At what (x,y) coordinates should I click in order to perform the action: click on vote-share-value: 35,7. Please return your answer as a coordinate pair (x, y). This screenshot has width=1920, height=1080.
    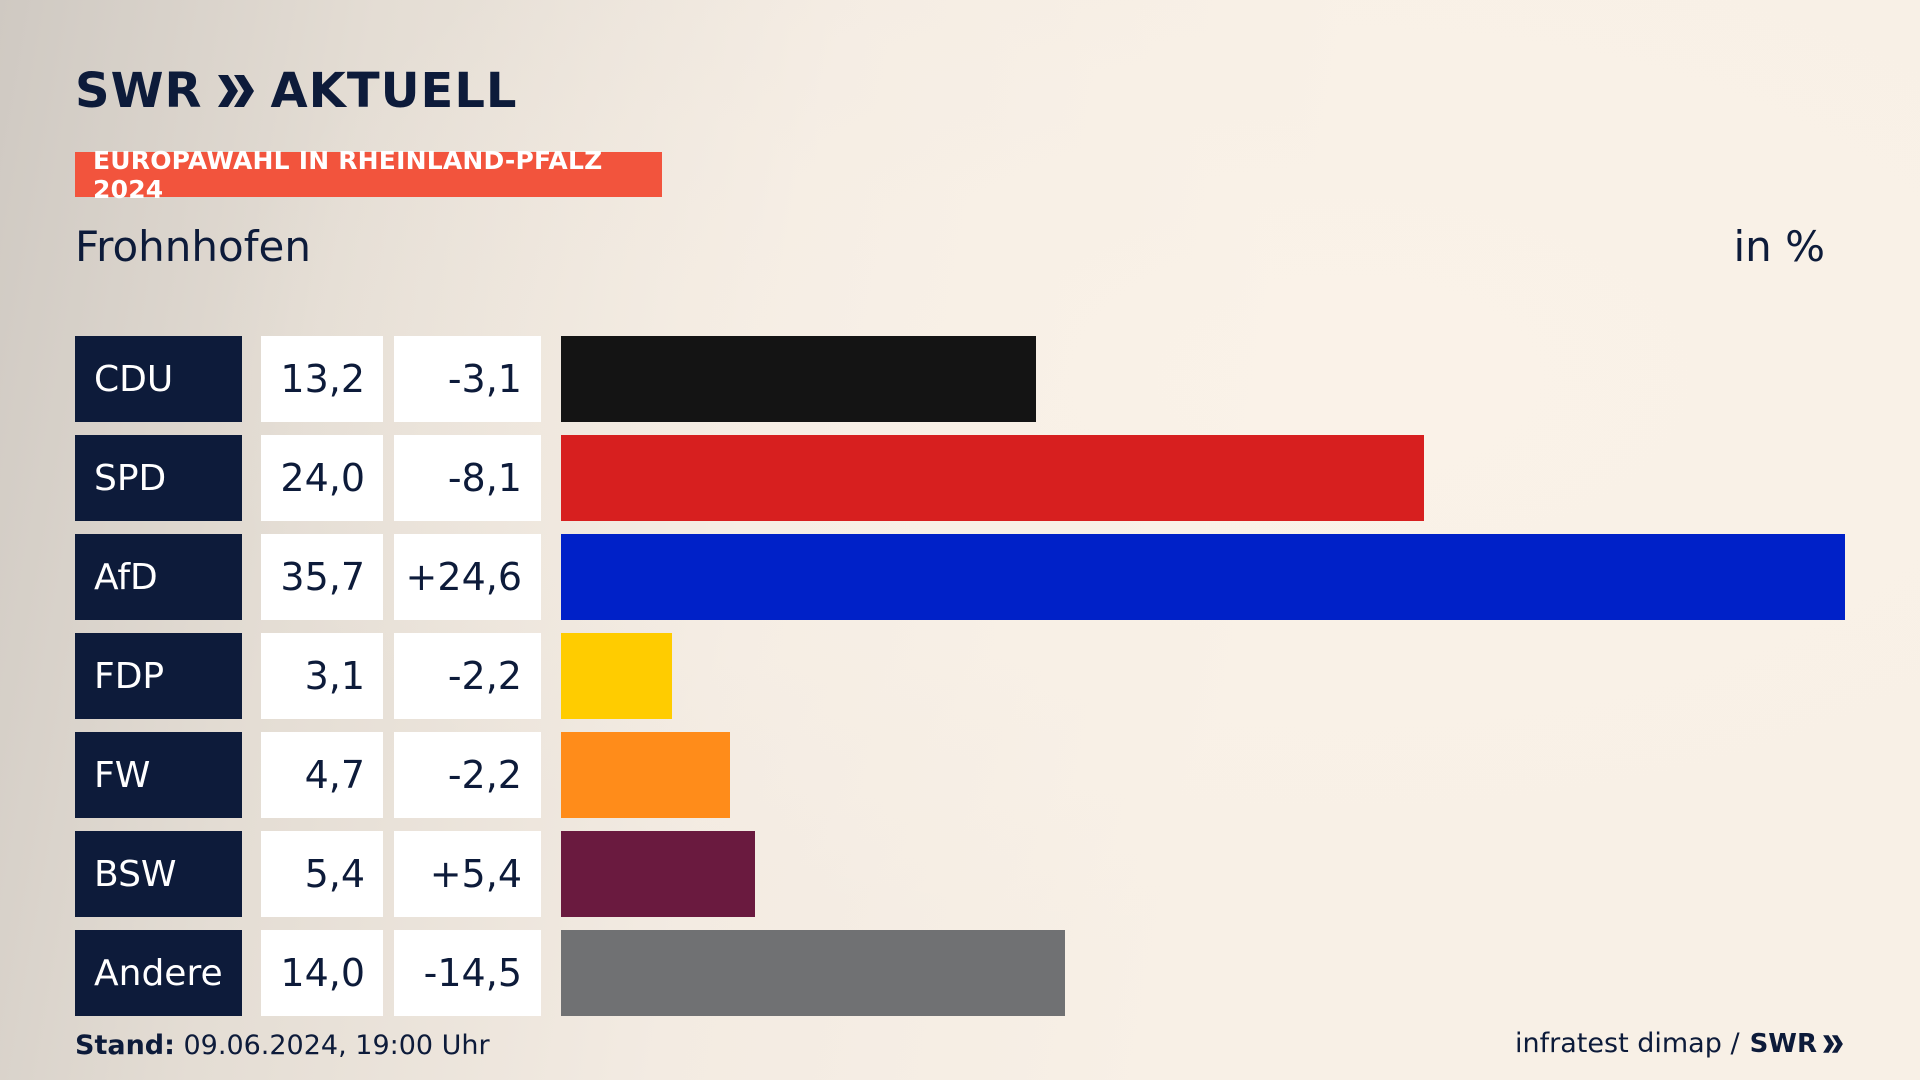
    Looking at the image, I should click on (322, 577).